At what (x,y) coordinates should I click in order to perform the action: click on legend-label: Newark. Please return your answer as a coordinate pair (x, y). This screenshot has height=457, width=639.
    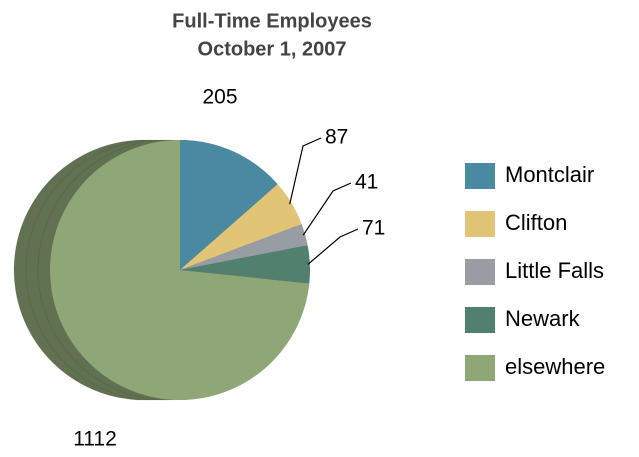
    Looking at the image, I should click on (543, 318).